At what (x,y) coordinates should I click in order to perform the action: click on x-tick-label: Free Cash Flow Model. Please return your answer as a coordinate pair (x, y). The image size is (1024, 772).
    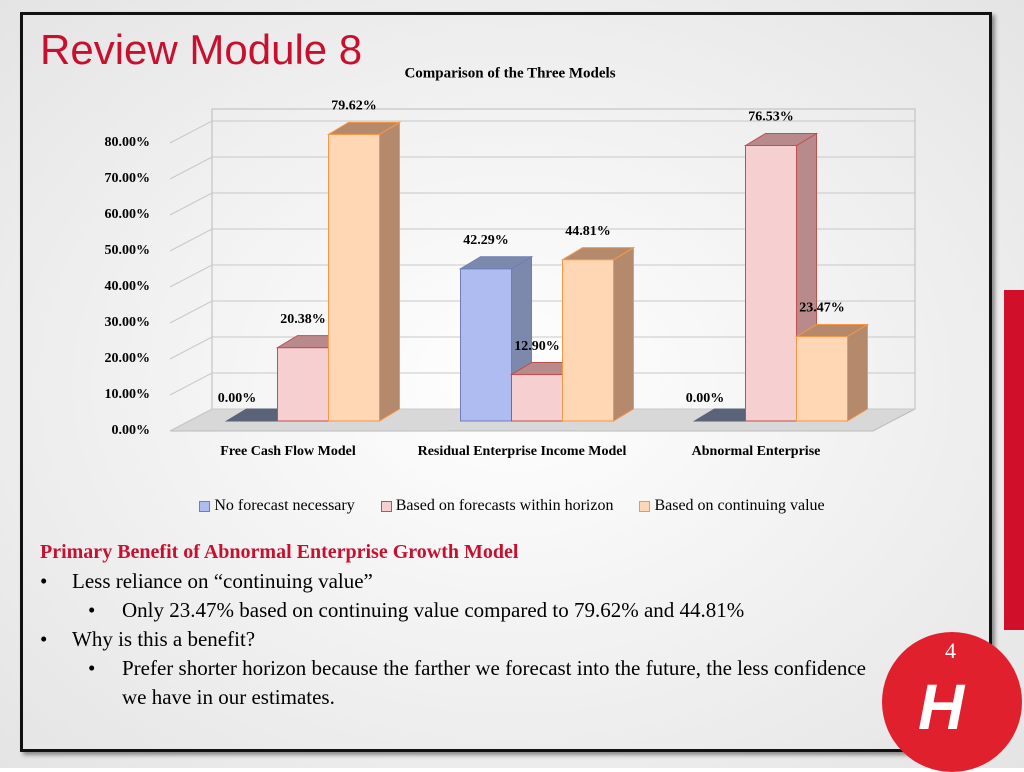
    Looking at the image, I should click on (288, 451).